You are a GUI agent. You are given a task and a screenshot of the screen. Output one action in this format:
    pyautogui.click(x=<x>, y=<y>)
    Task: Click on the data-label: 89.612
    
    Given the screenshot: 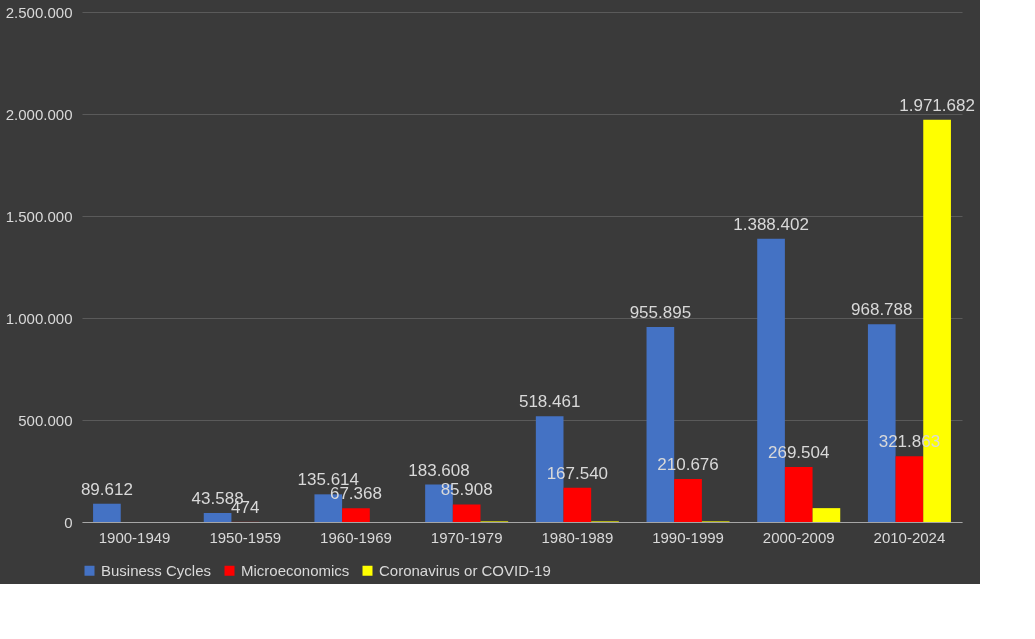 What is the action you would take?
    pyautogui.click(x=106, y=489)
    